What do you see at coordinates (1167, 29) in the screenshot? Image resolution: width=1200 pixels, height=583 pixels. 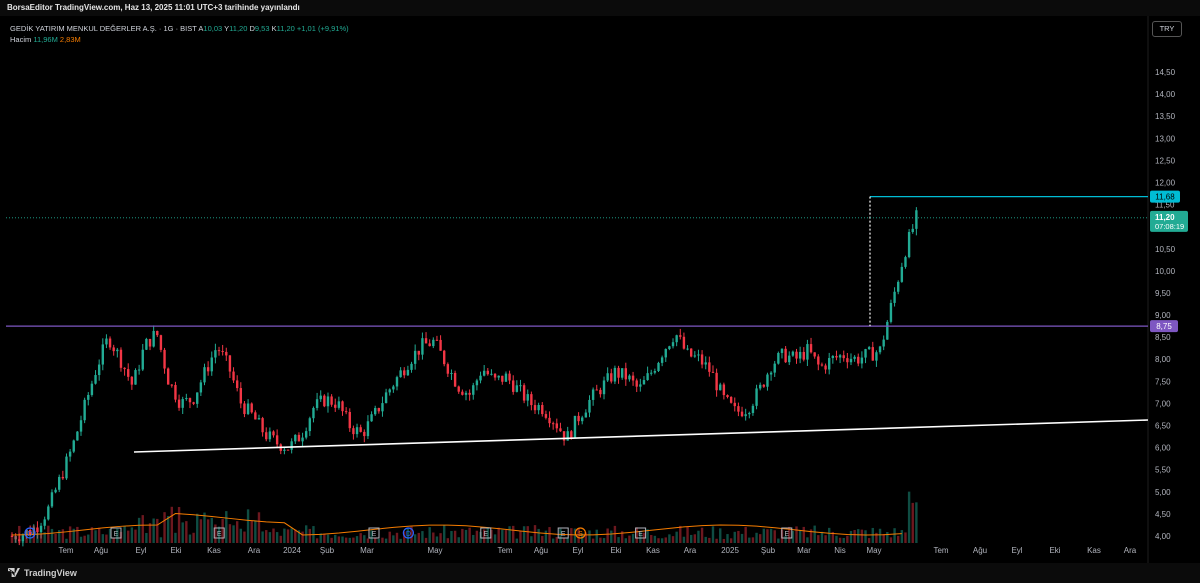 I see `currency-button: TRY` at bounding box center [1167, 29].